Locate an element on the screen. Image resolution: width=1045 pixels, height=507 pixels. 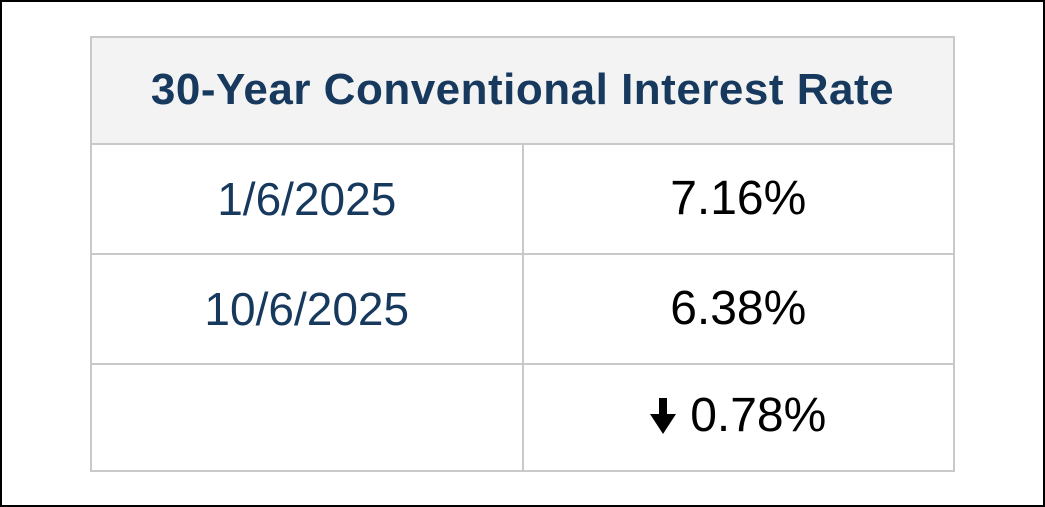
change-value: 0.78% is located at coordinates (758, 416).